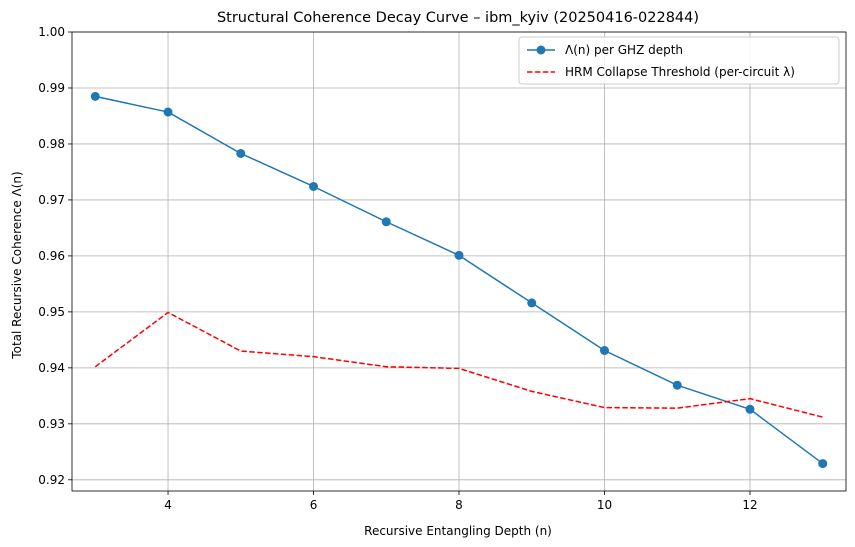 The image size is (855, 547). What do you see at coordinates (51, 88) in the screenshot?
I see `y-tick-label: 0.99` at bounding box center [51, 88].